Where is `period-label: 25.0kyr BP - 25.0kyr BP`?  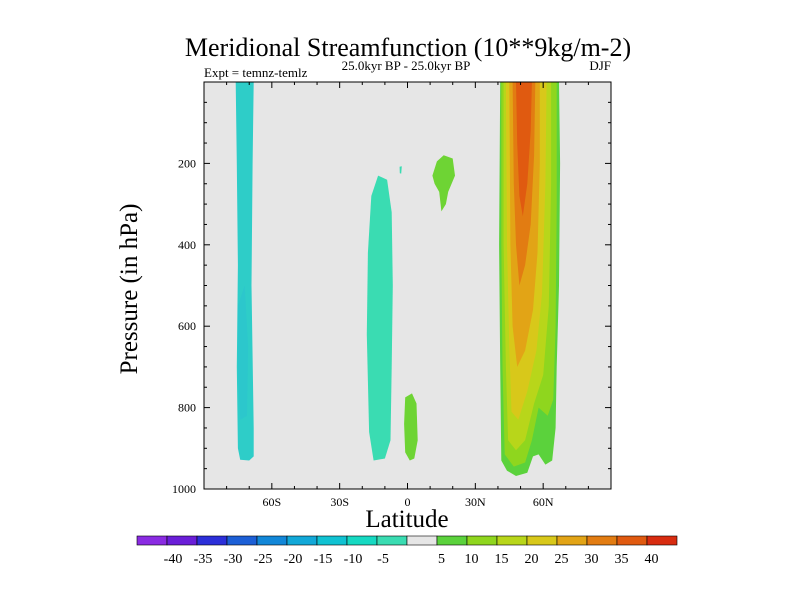
period-label: 25.0kyr BP - 25.0kyr BP is located at coordinates (406, 65).